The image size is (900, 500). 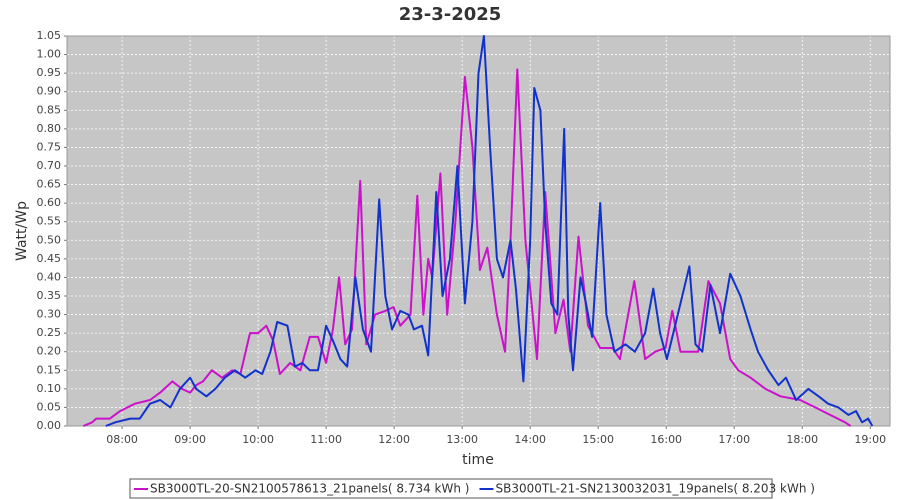 What do you see at coordinates (49, 91) in the screenshot?
I see `y-tick-label: 0.90` at bounding box center [49, 91].